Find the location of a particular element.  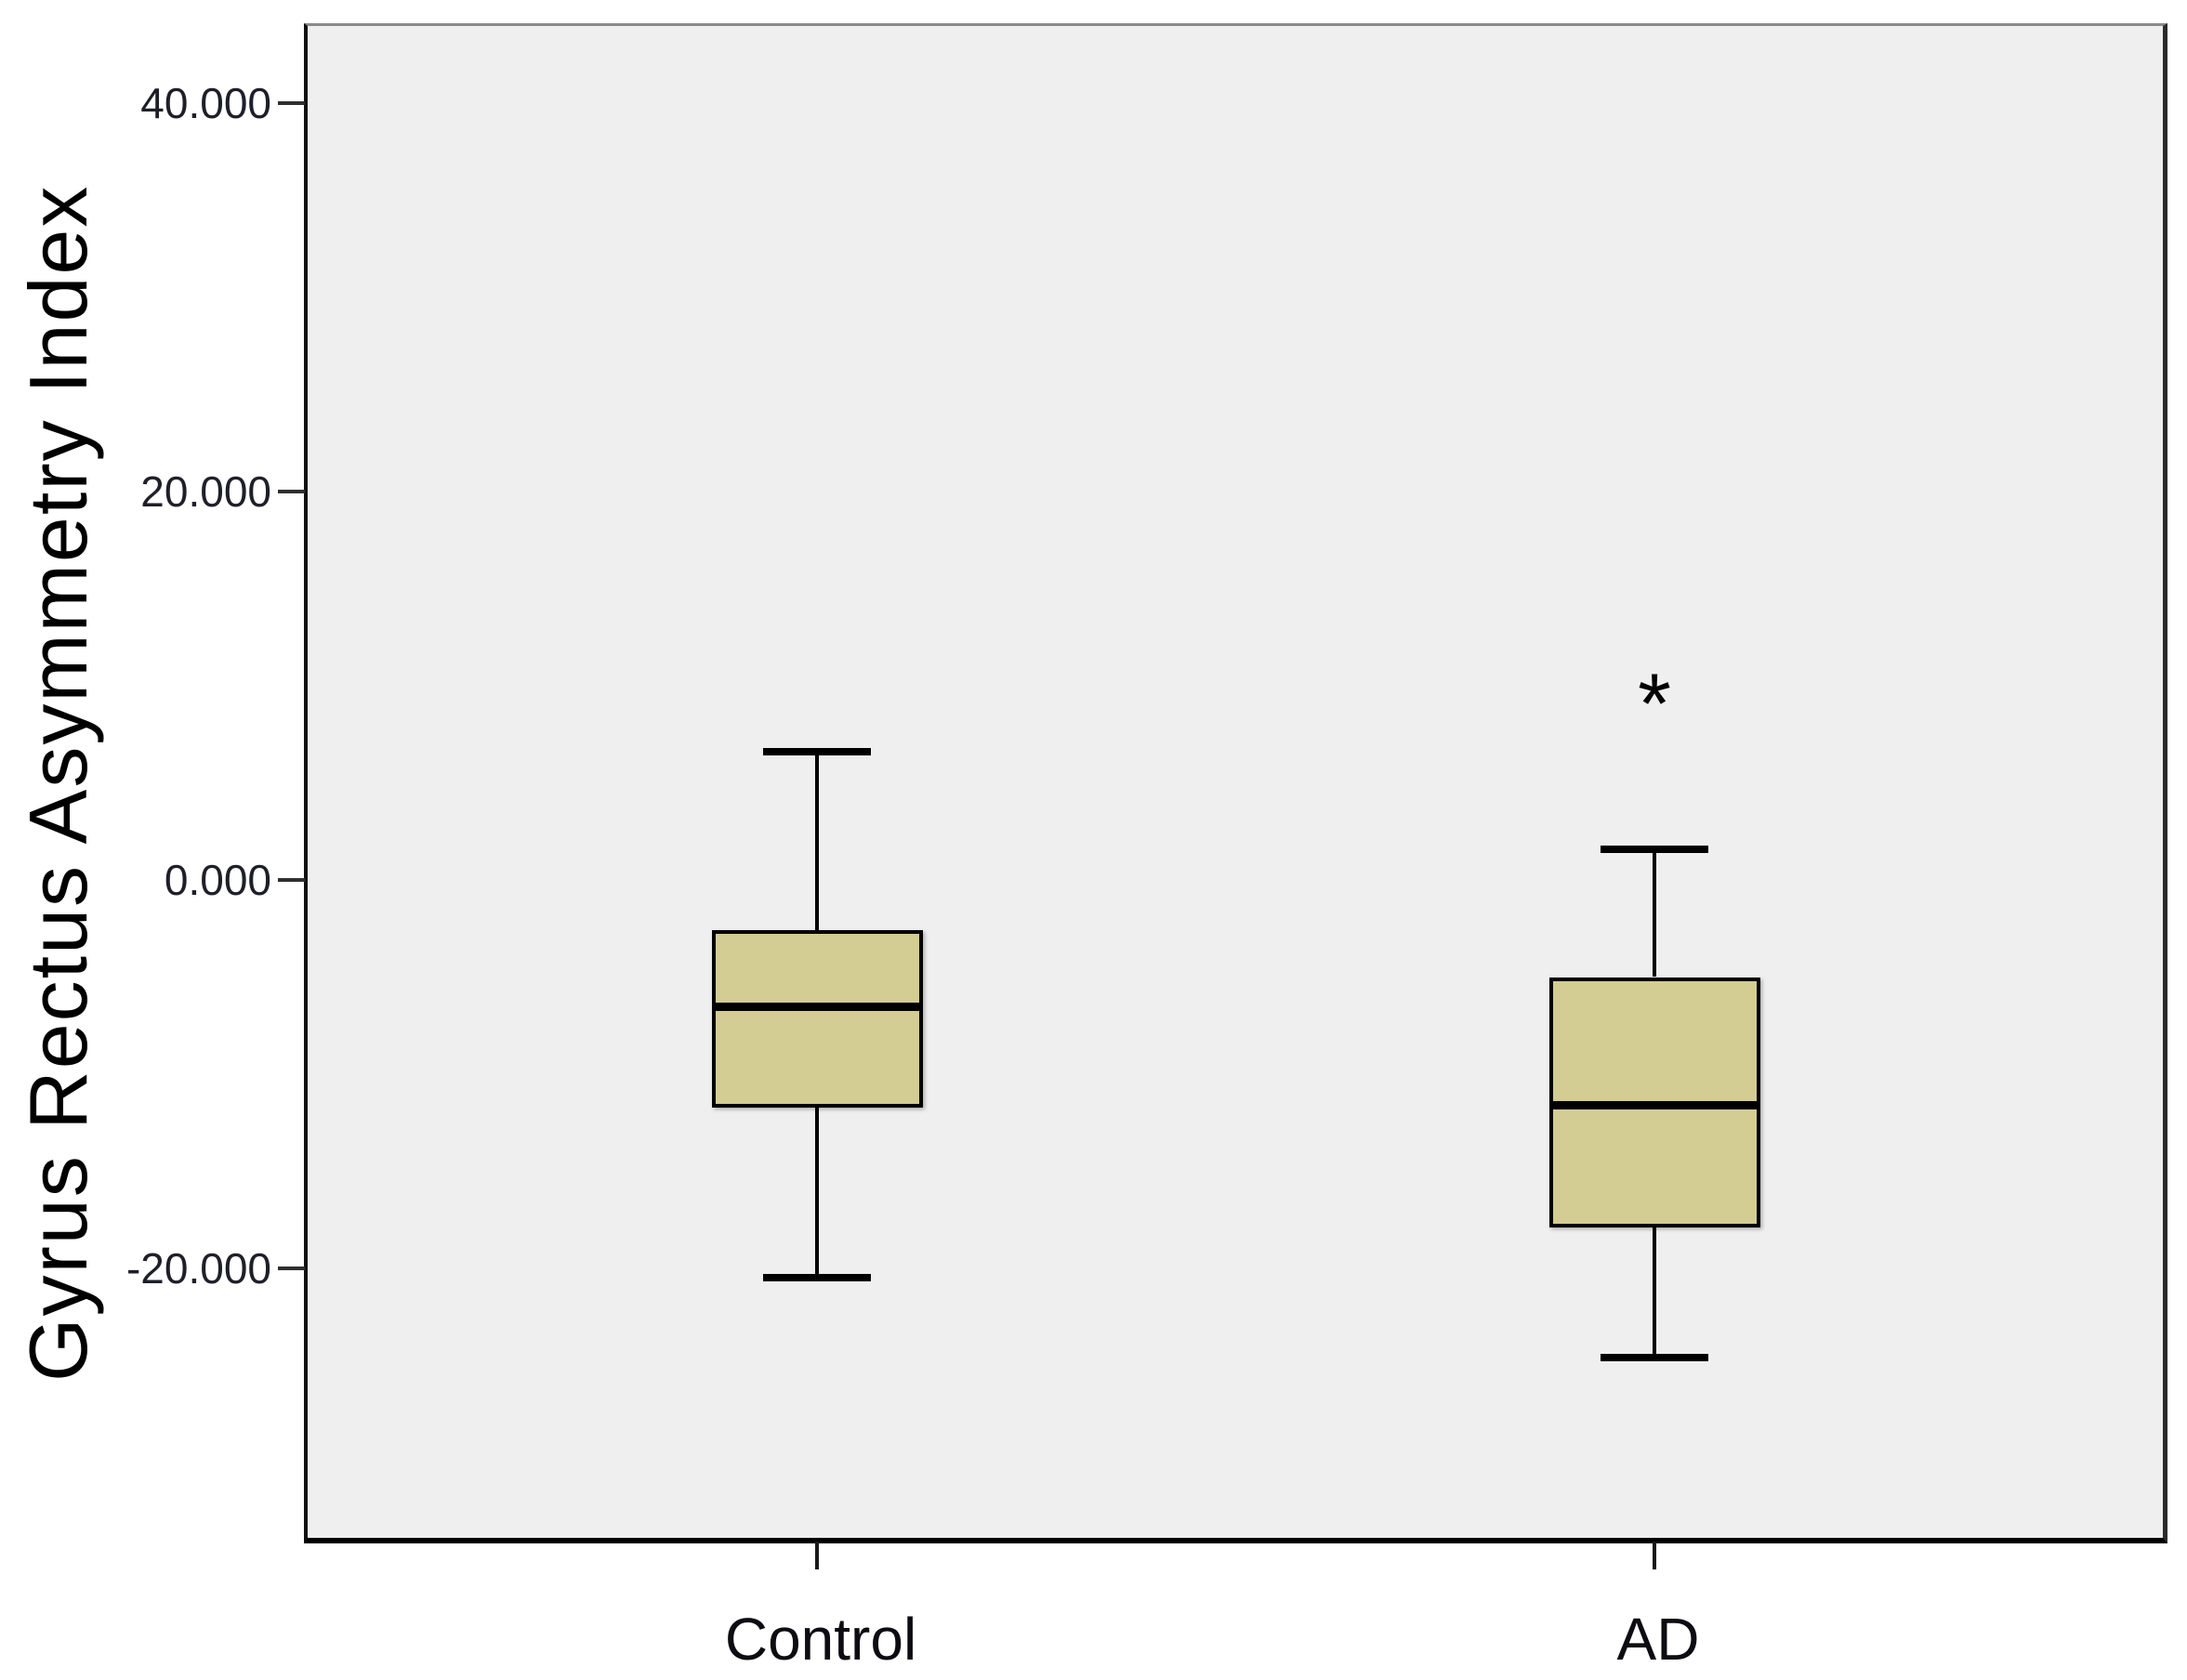

y-axis-tick-label: -20.000 is located at coordinates (198, 1268).